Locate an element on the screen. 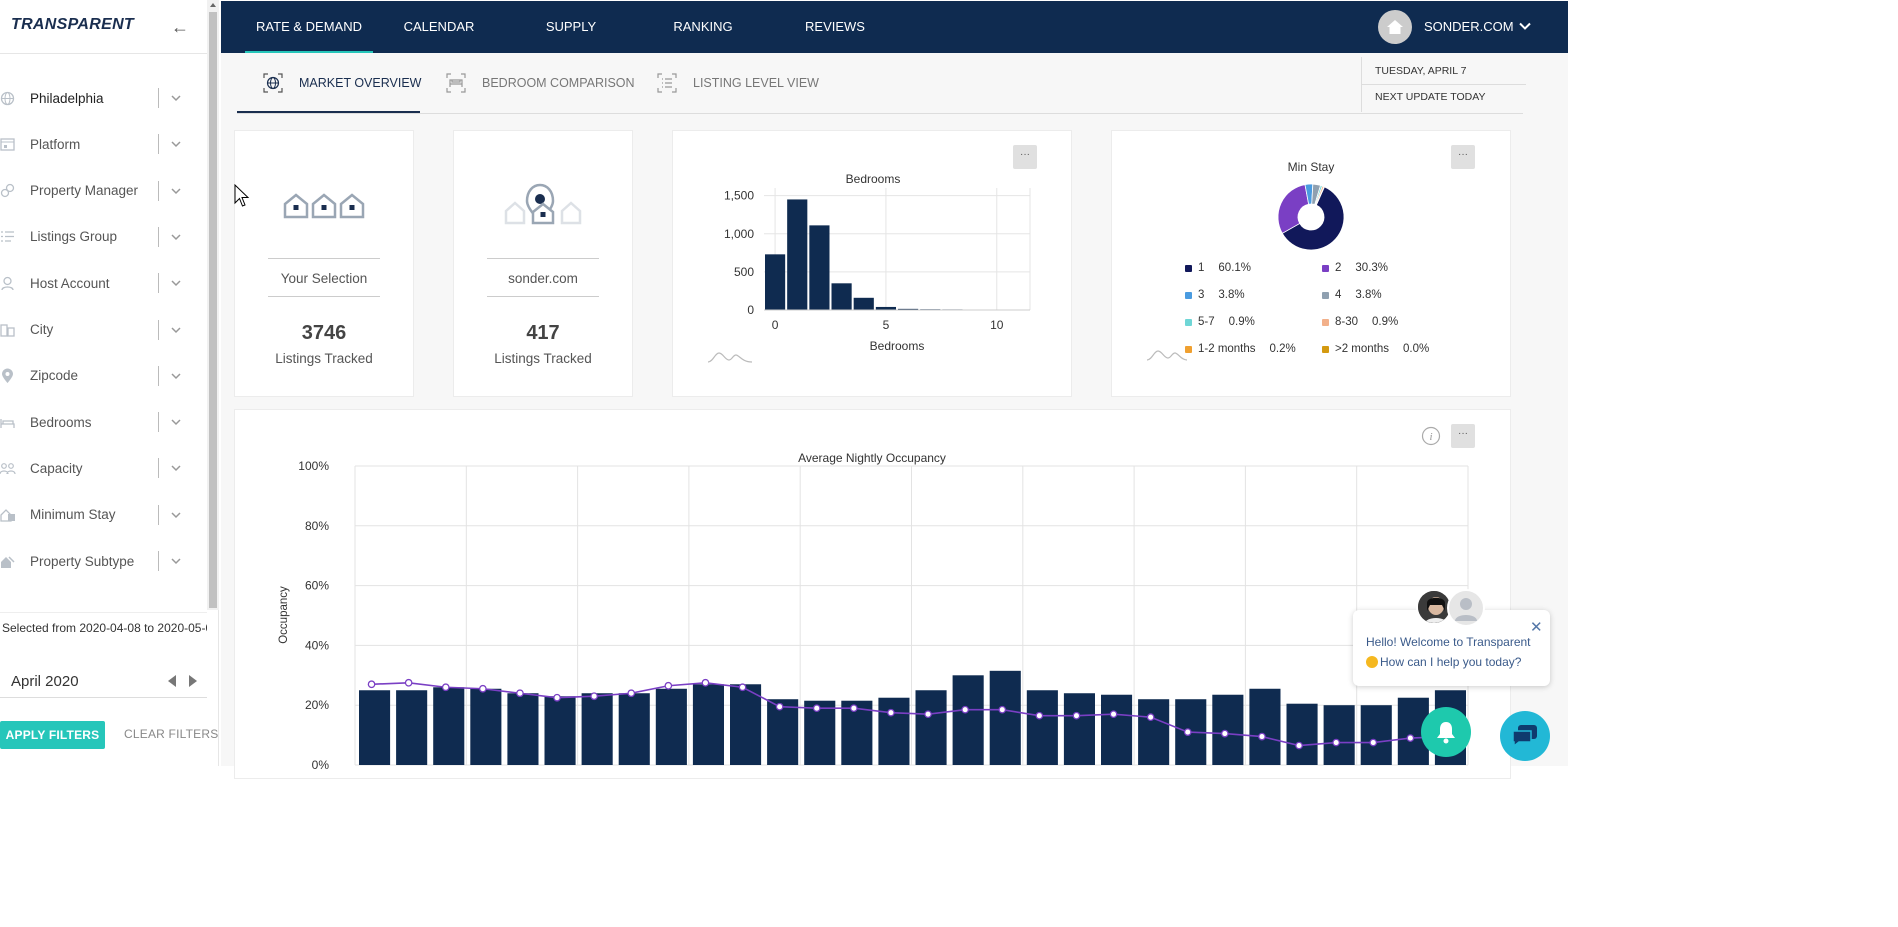  tab-listing-level-view: LISTING LEVEL VIEW is located at coordinates (738, 83).